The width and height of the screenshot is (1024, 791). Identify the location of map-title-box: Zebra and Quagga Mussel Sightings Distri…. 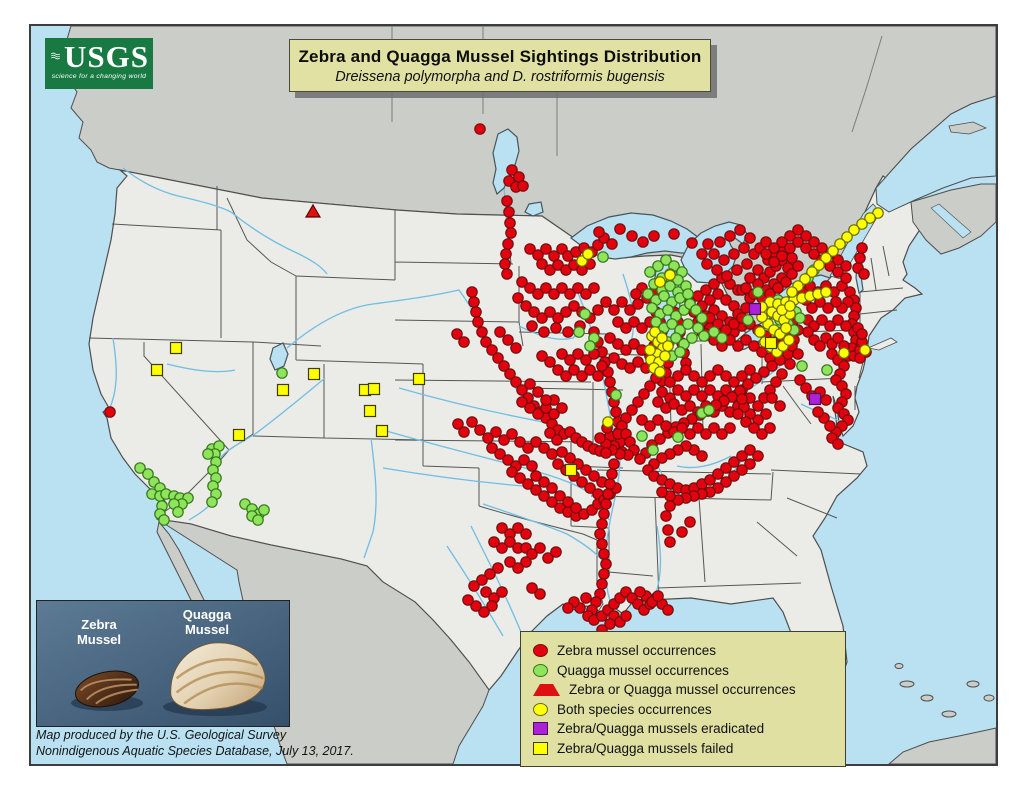
(500, 65).